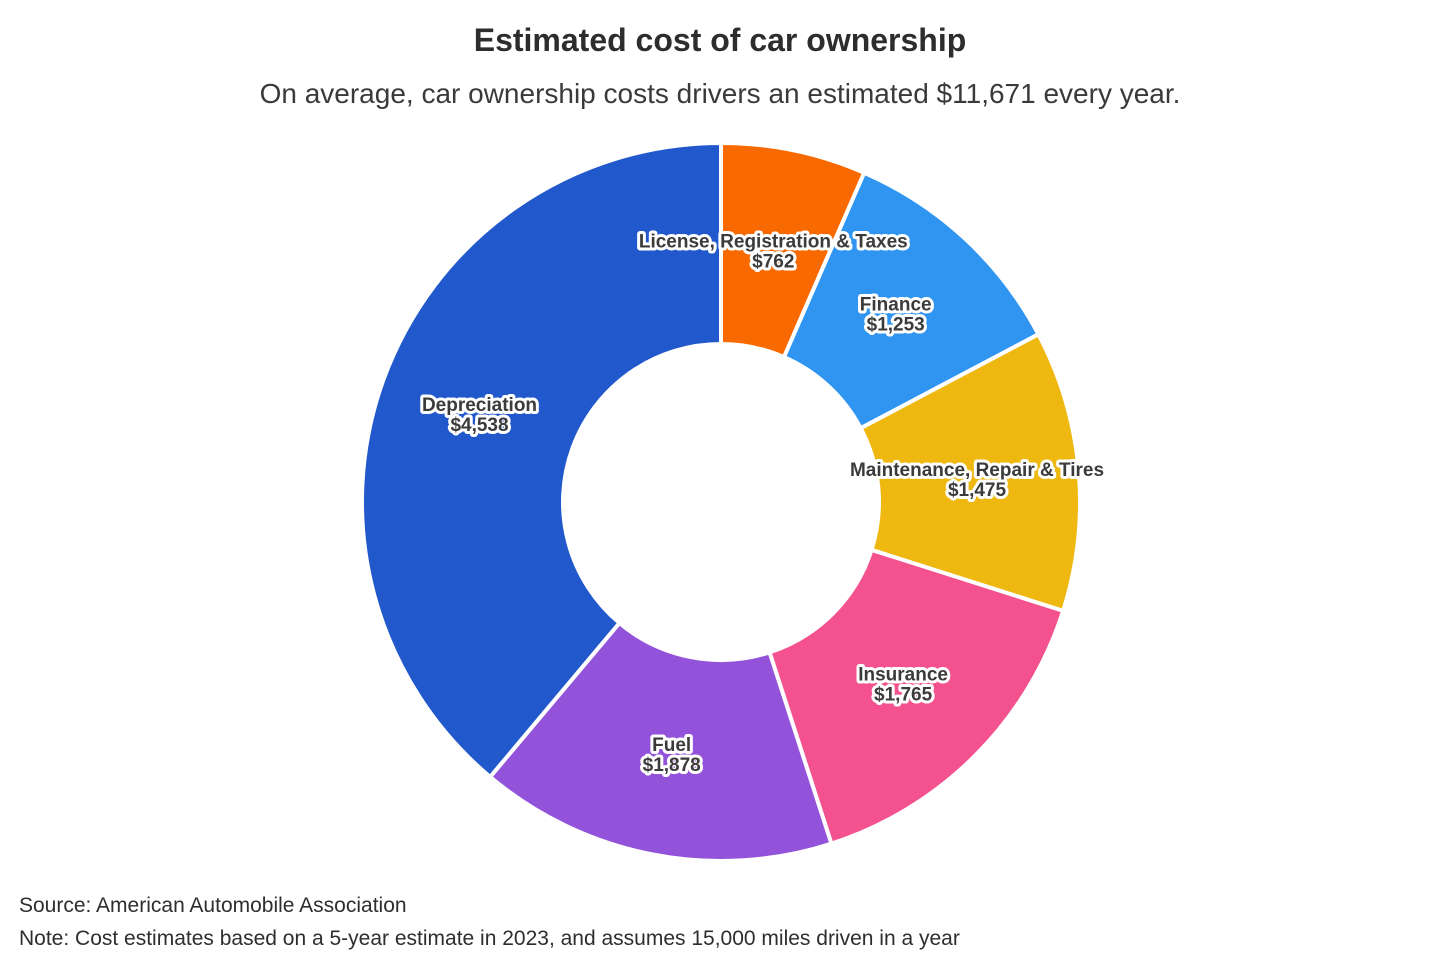 The image size is (1440, 972). What do you see at coordinates (479, 415) in the screenshot?
I see `slice-label-depreciation: Depreciation $4,538` at bounding box center [479, 415].